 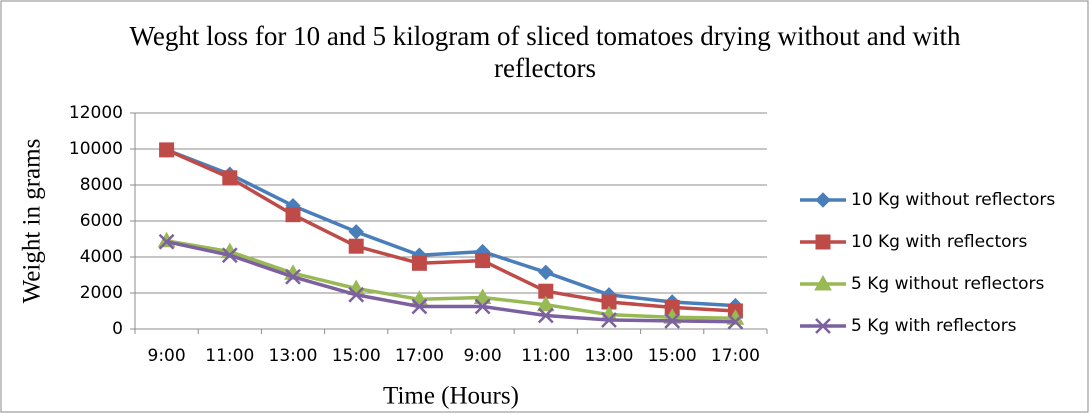 What do you see at coordinates (101, 221) in the screenshot?
I see `y-tick-label: 6000` at bounding box center [101, 221].